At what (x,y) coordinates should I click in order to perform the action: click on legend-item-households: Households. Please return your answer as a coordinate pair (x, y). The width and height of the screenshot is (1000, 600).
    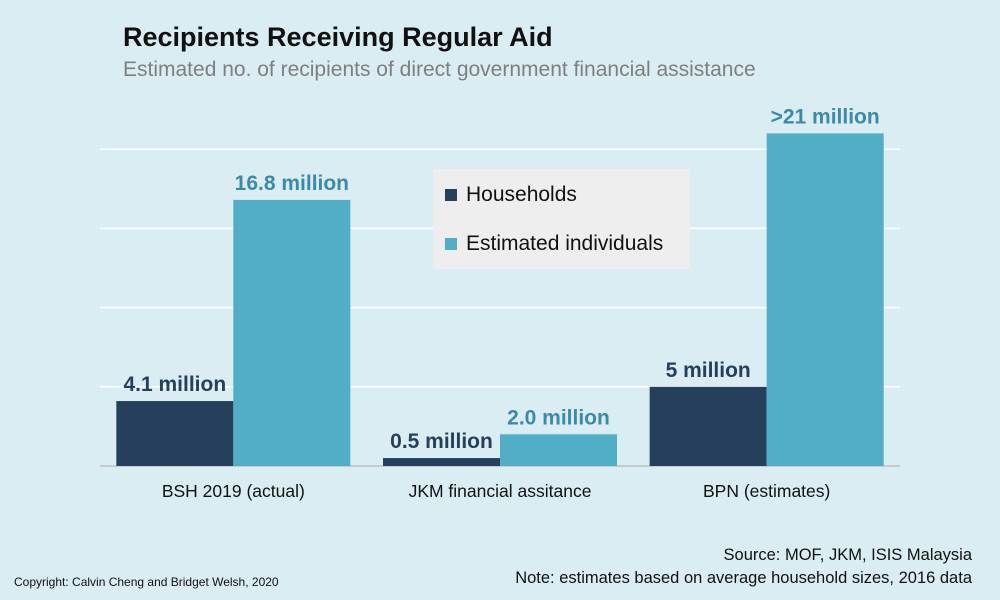
    Looking at the image, I should click on (511, 195).